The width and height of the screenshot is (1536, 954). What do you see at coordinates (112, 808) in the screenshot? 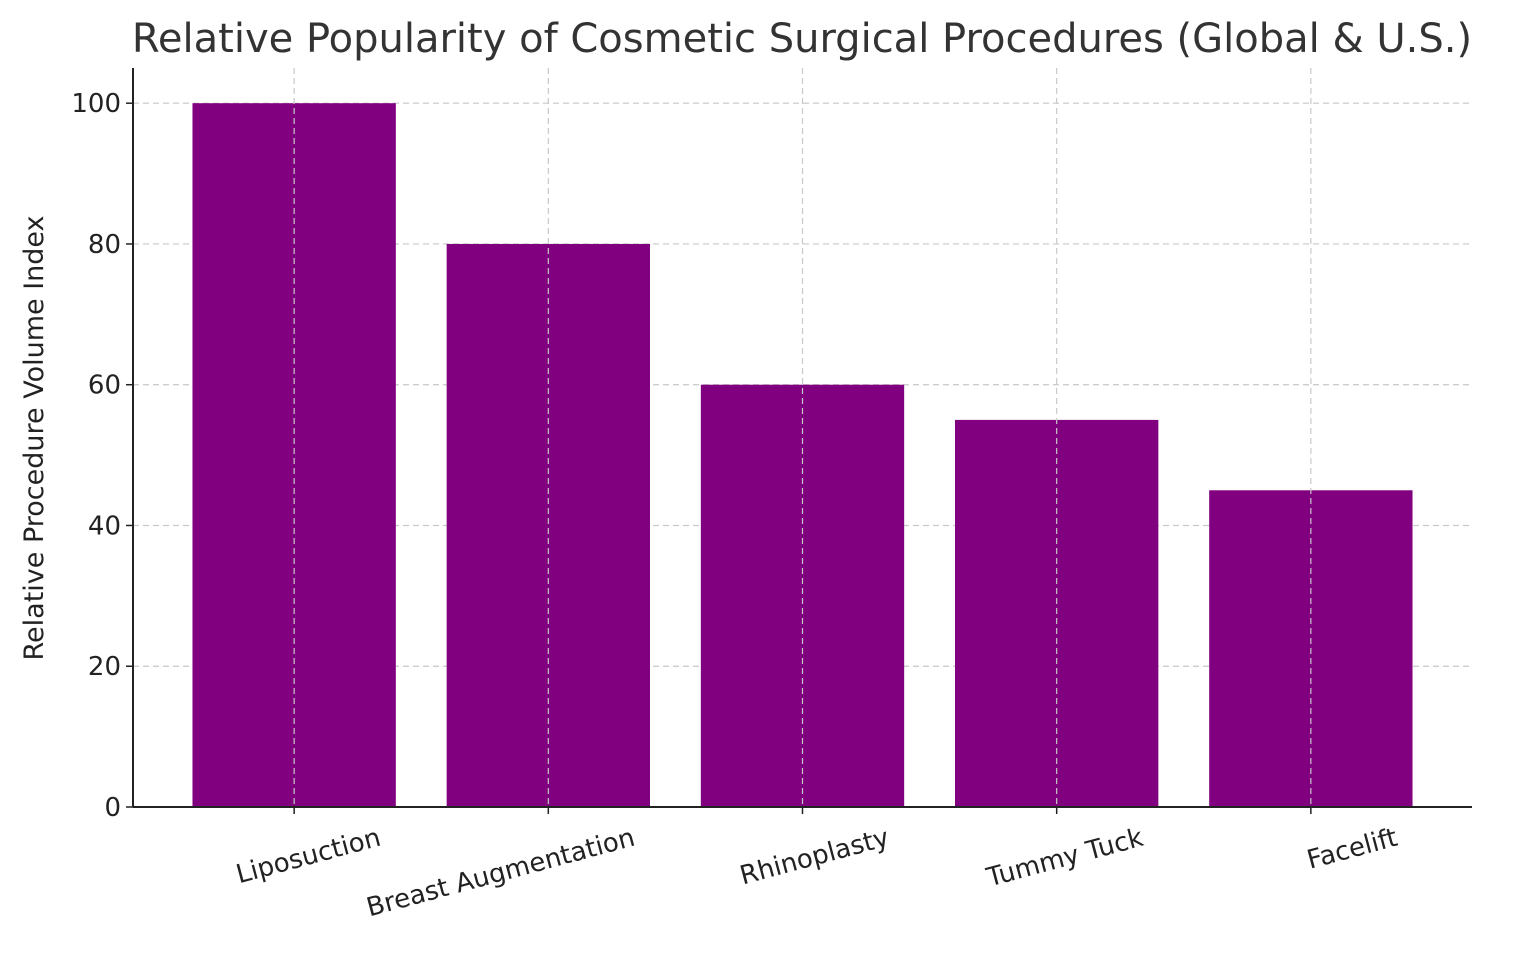
I see `y-tick-label: 0` at bounding box center [112, 808].